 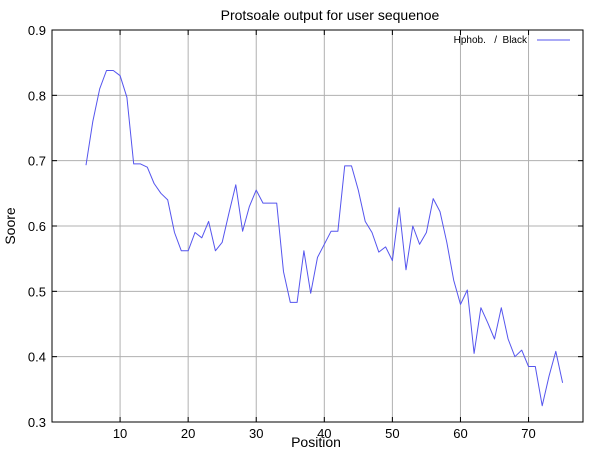 I want to click on y-tick-label: 0.5, so click(x=37, y=291).